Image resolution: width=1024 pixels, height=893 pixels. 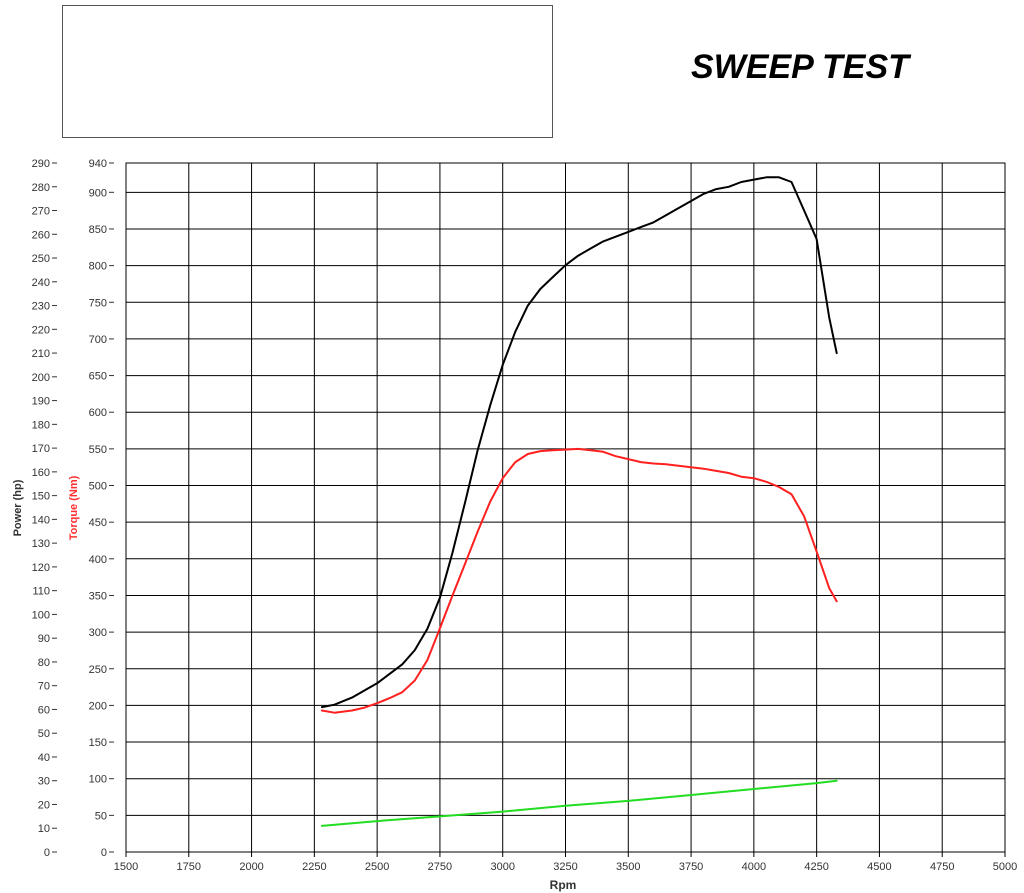 I want to click on power-tick-label: 130, so click(x=41, y=544).